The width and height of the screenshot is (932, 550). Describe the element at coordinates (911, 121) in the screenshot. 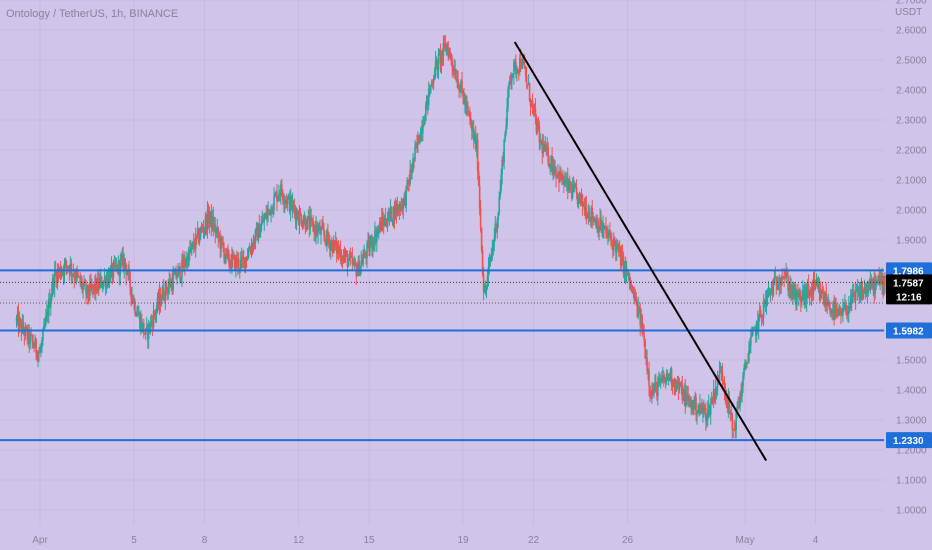

I see `y-tick-label: 2.3000` at that location.